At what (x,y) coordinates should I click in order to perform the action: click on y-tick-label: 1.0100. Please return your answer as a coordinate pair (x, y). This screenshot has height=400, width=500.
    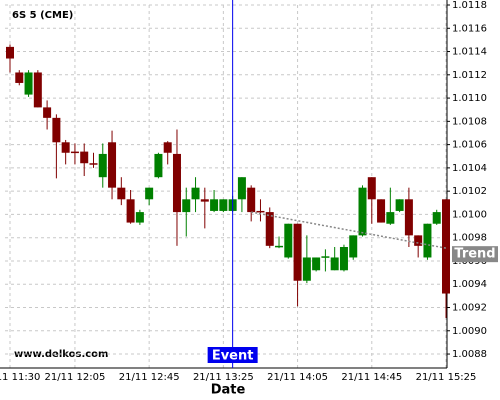
    Looking at the image, I should click on (469, 214).